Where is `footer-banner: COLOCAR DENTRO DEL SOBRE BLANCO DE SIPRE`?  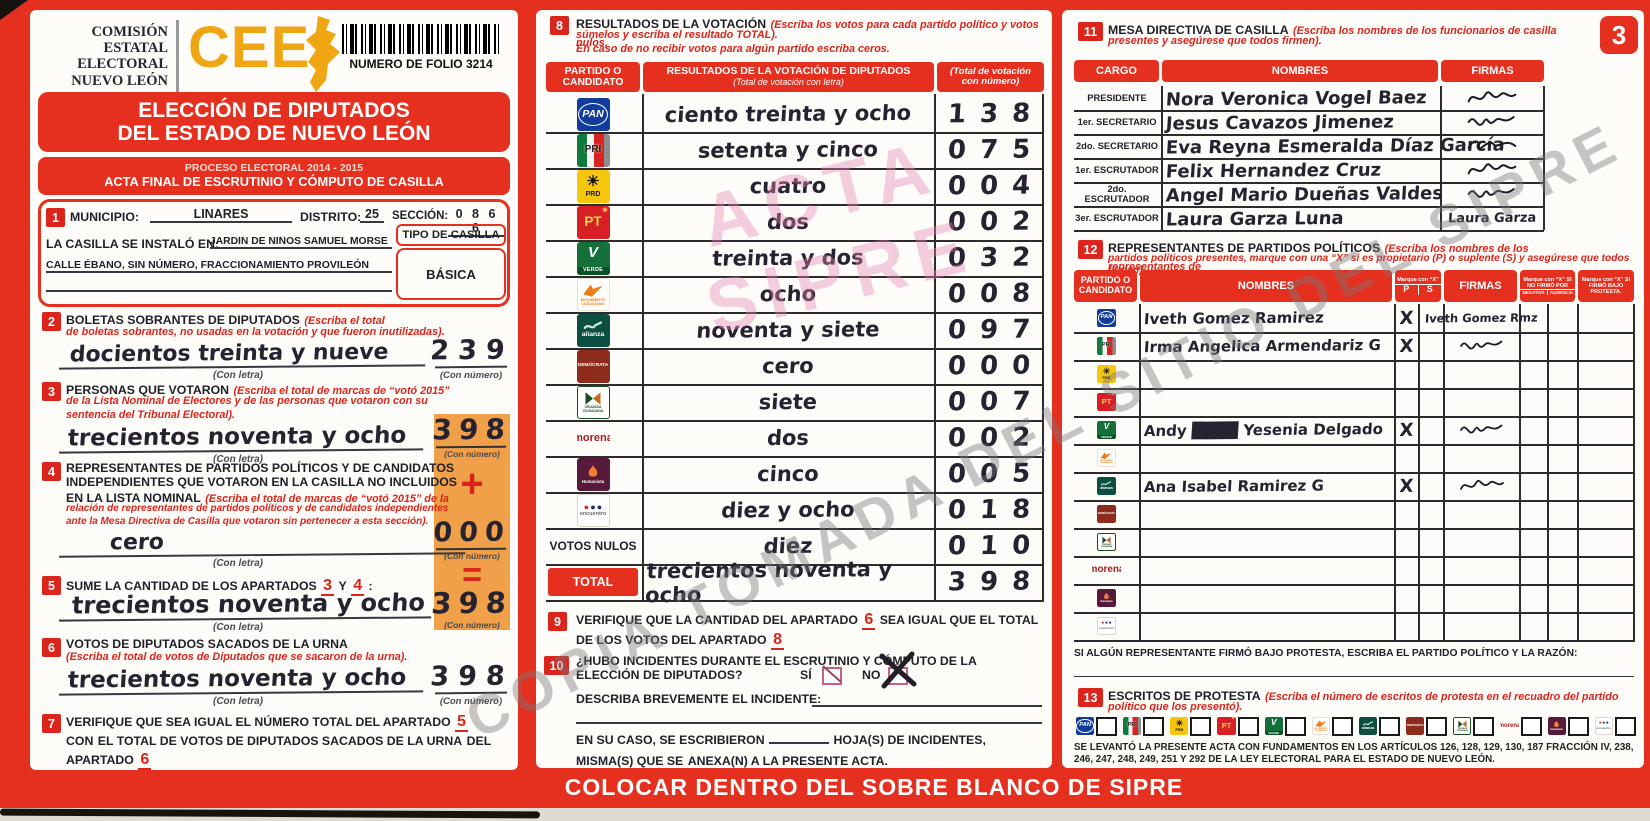
footer-banner: COLOCAR DENTRO DEL SOBRE BLANCO DE SIPRE is located at coordinates (874, 787).